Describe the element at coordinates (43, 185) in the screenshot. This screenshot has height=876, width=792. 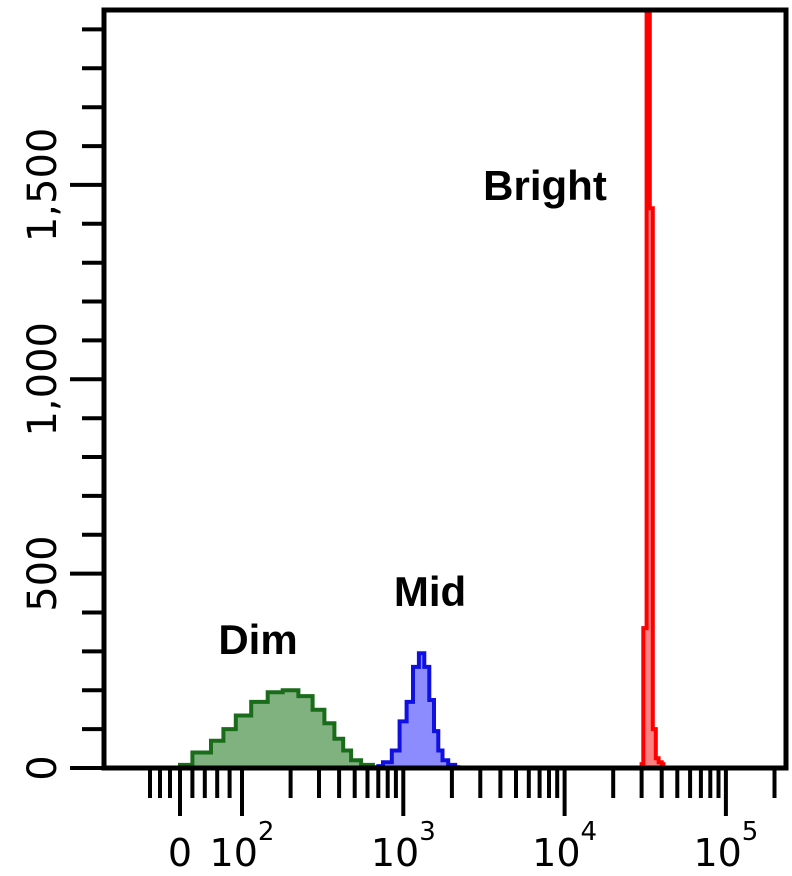
I see `y-tick-label: 1,500` at that location.